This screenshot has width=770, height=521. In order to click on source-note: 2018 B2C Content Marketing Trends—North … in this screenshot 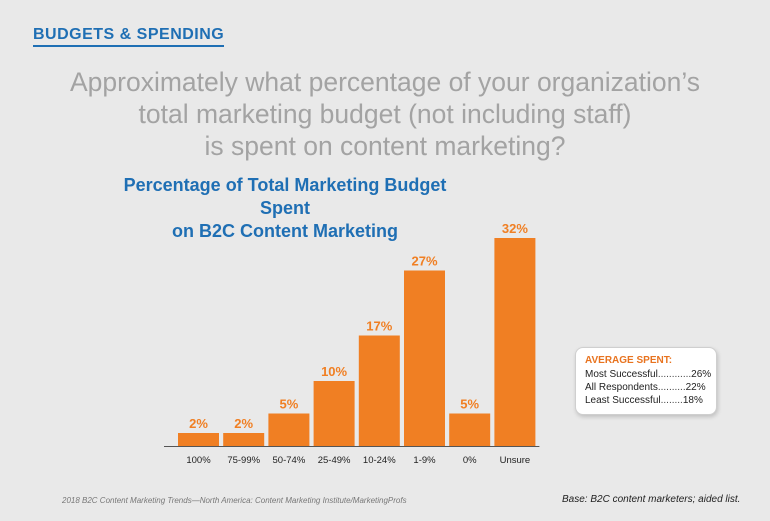, I will do `click(234, 500)`.